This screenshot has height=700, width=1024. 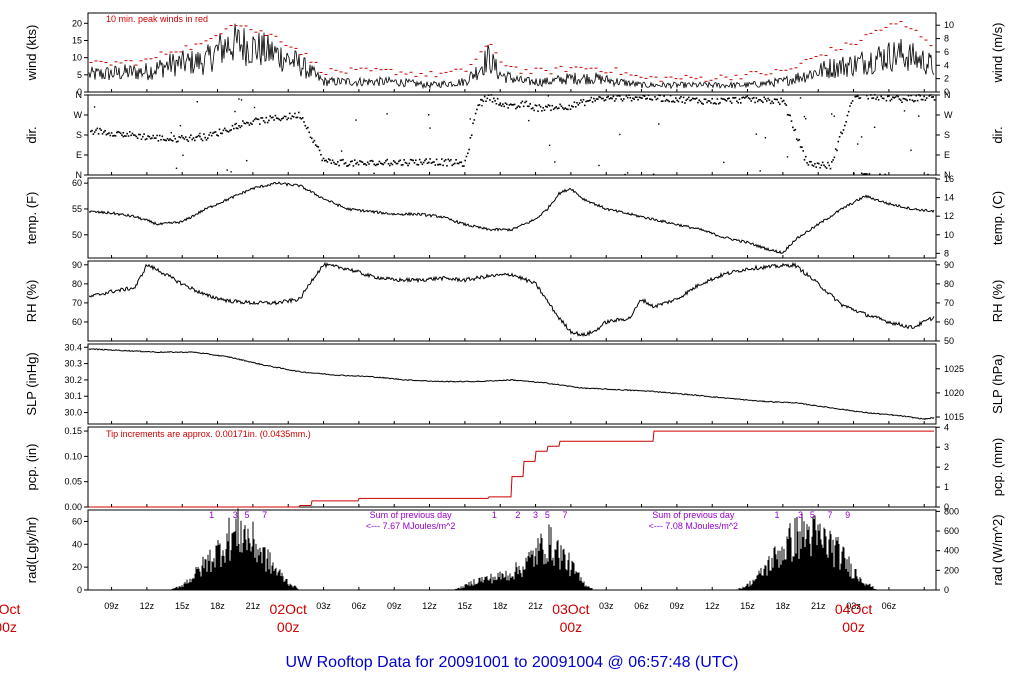 I want to click on xtick-label: 15z, so click(x=182, y=606).